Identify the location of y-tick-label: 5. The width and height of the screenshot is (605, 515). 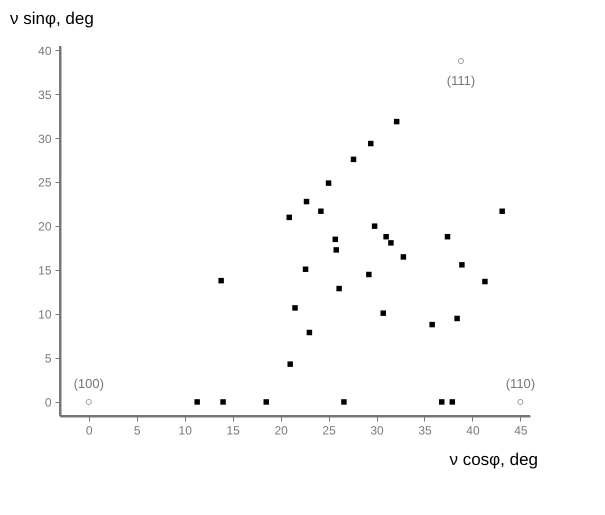
(48, 358).